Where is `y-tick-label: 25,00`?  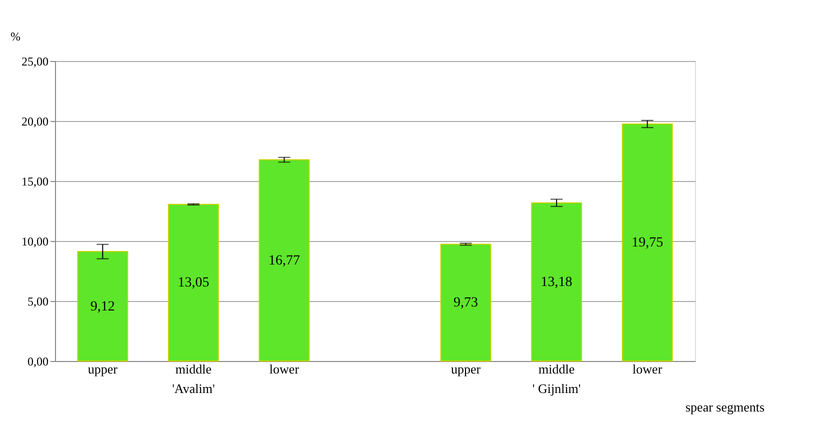 y-tick-label: 25,00 is located at coordinates (35, 61).